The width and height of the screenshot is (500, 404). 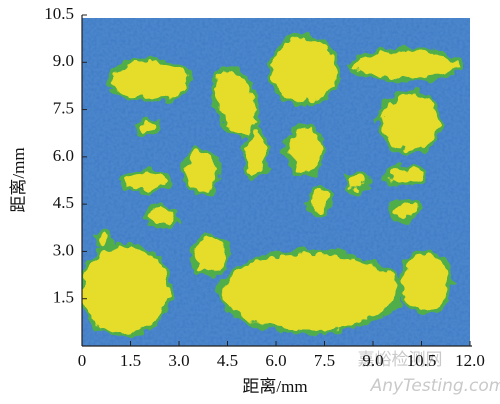 I want to click on x-tick-label: 12.0, so click(x=470, y=360).